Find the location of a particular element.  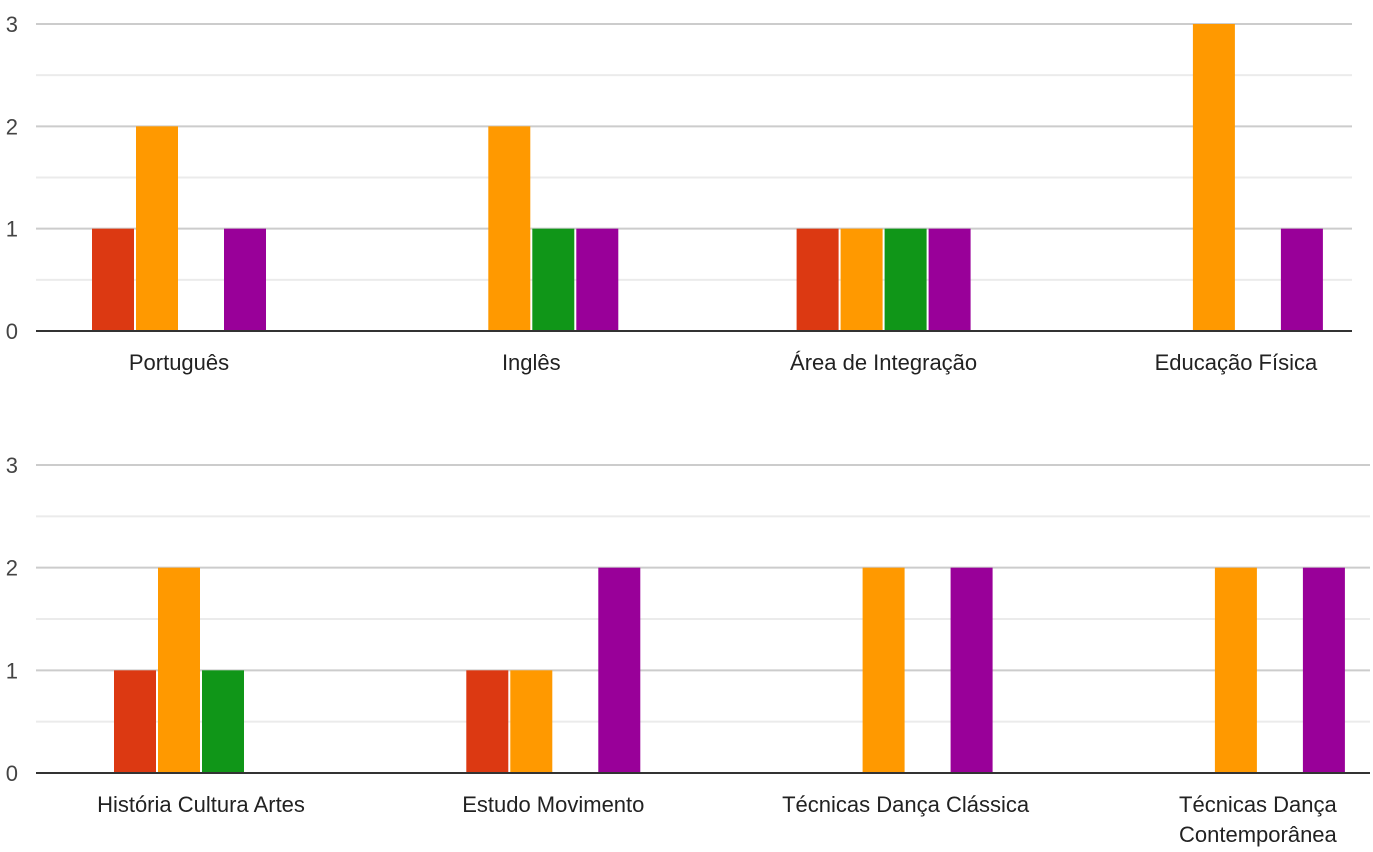

category-label: Inglês is located at coordinates (531, 362).